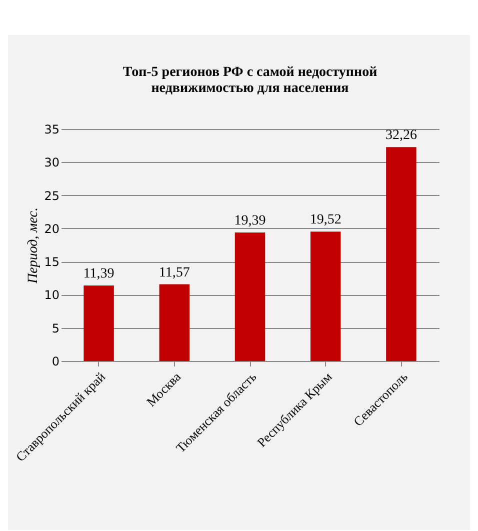 The image size is (478, 531). Describe the element at coordinates (52, 262) in the screenshot. I see `y-tick-label: 15` at that location.